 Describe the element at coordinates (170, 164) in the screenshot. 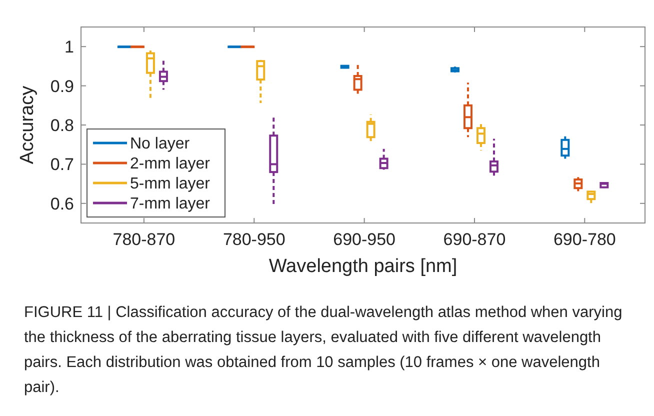

I see `legend-label: 2-mm layer` at that location.